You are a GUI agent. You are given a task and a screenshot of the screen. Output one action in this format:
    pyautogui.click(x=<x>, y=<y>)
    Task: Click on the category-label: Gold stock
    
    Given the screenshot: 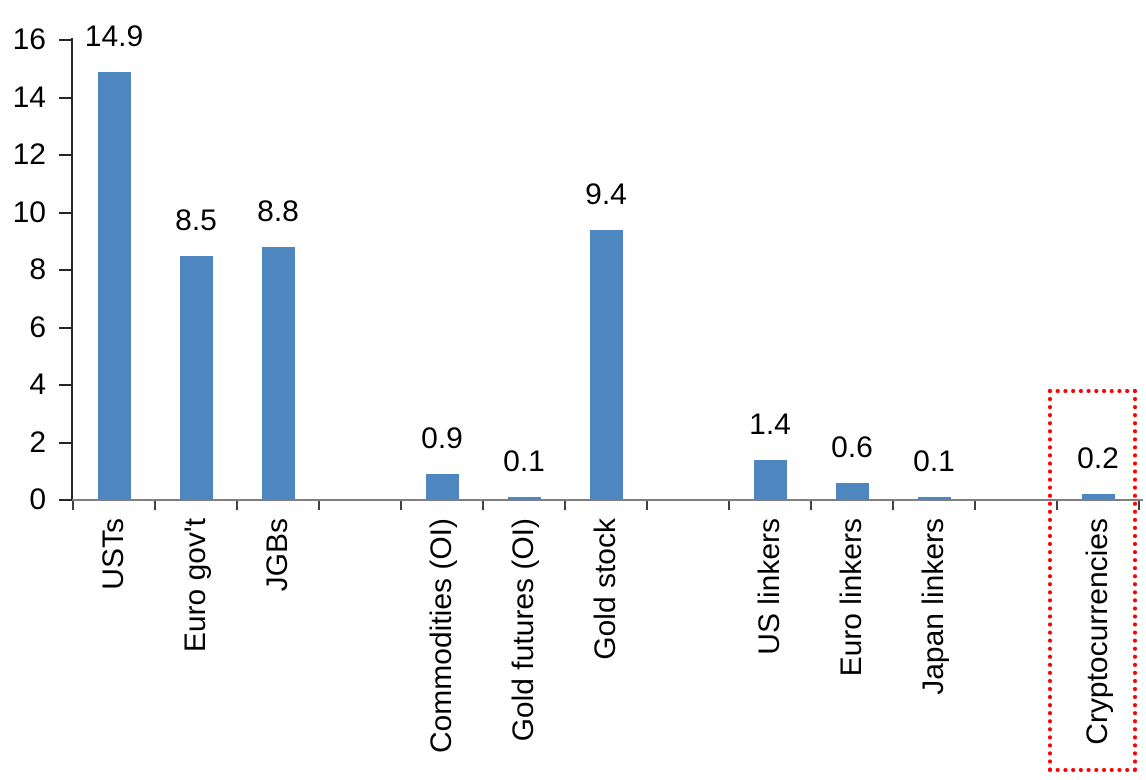 What is the action you would take?
    pyautogui.click(x=605, y=589)
    